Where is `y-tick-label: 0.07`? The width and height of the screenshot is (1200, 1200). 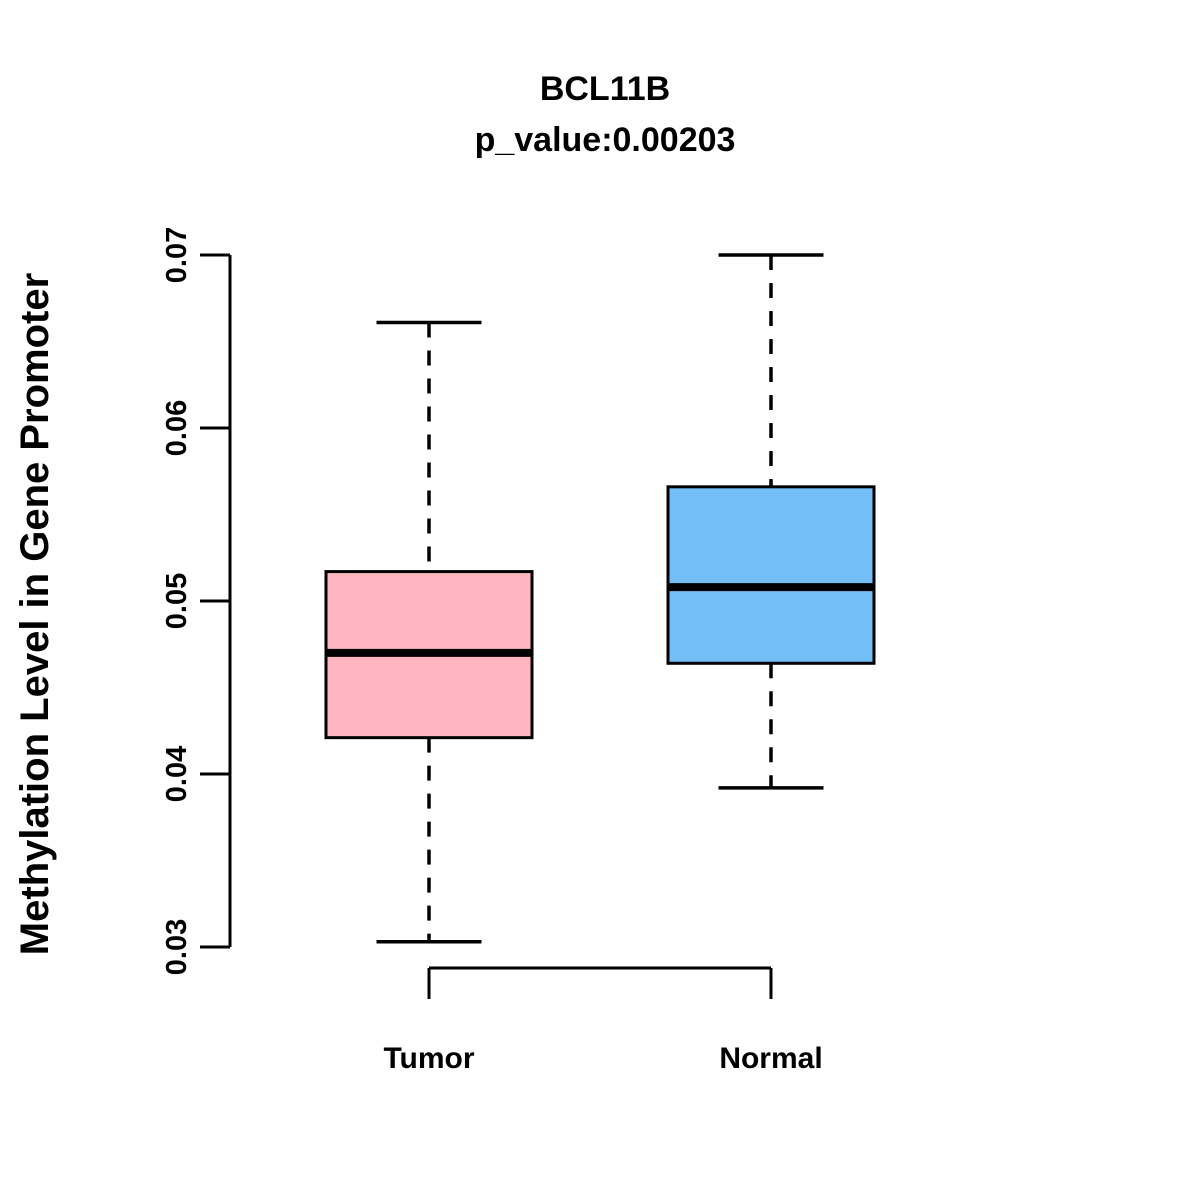 y-tick-label: 0.07 is located at coordinates (177, 255).